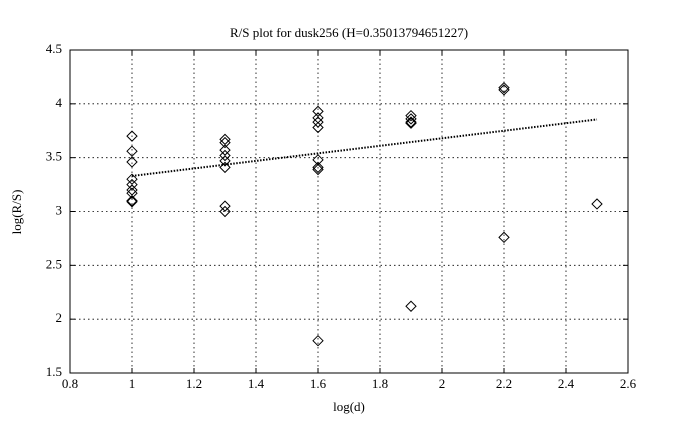  I want to click on x-tick-label: 1.4, so click(256, 383).